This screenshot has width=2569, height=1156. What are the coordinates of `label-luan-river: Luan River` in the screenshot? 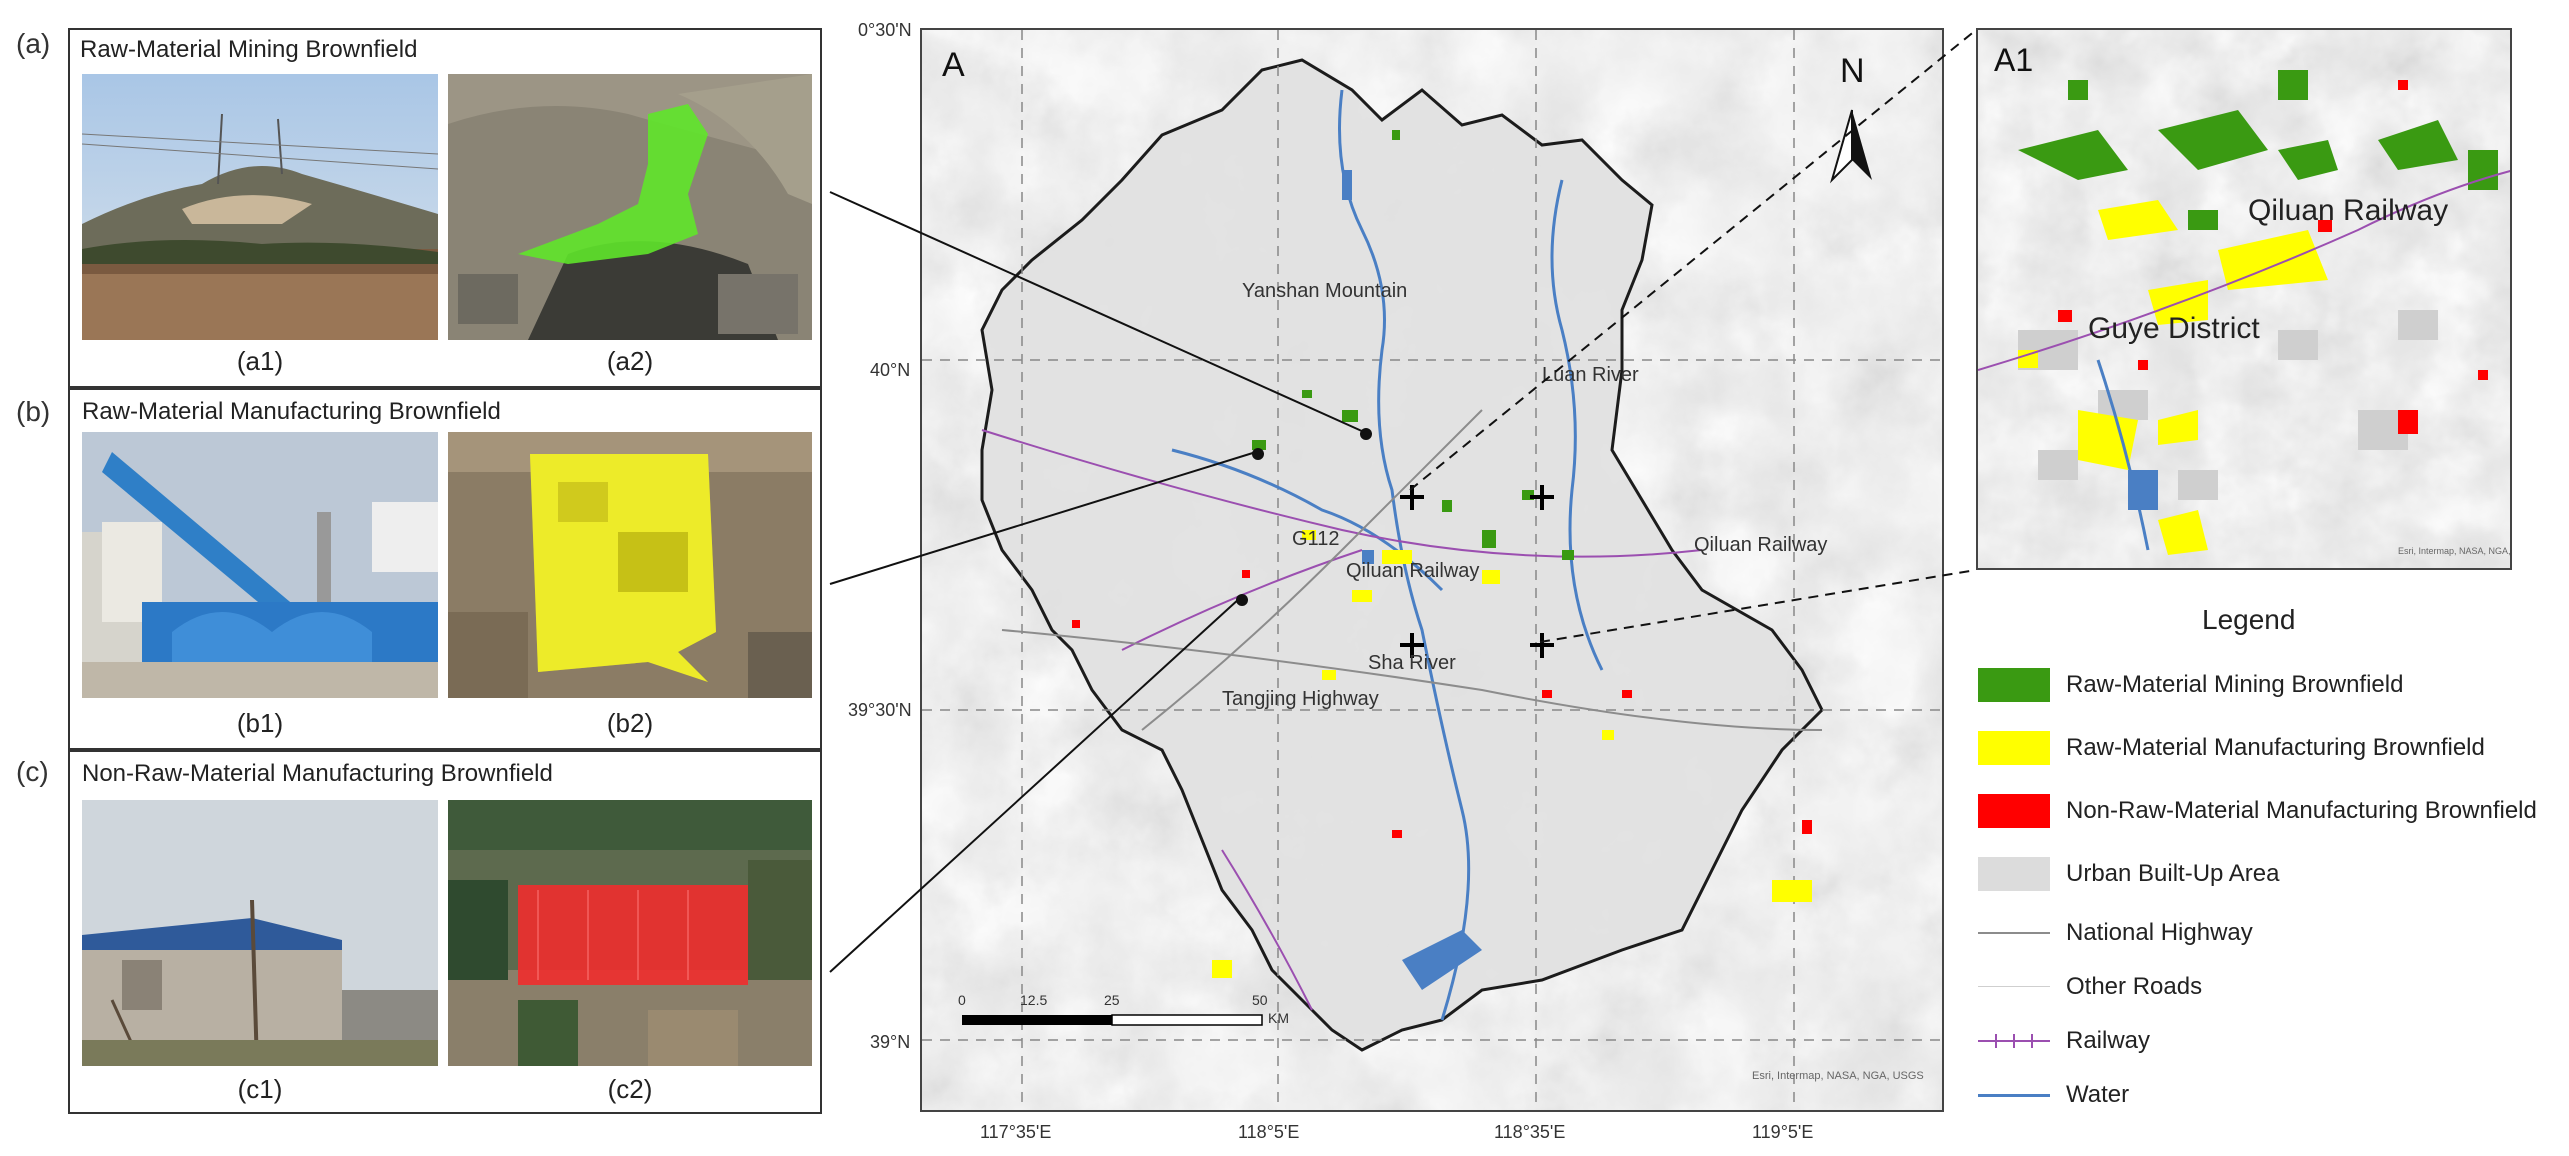 It's located at (1590, 375).